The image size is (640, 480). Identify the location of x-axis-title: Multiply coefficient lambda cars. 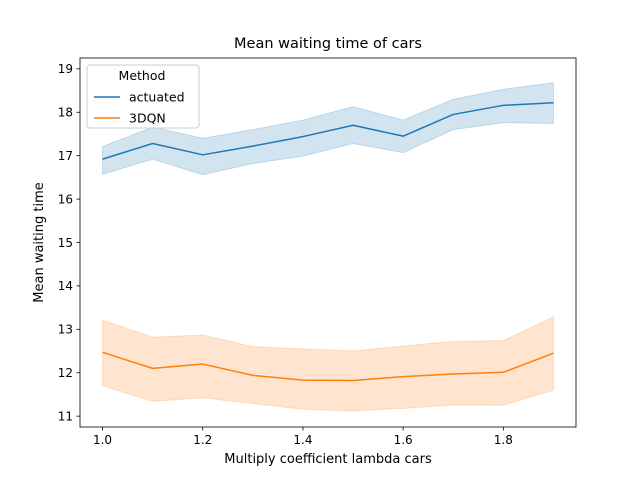
(328, 459).